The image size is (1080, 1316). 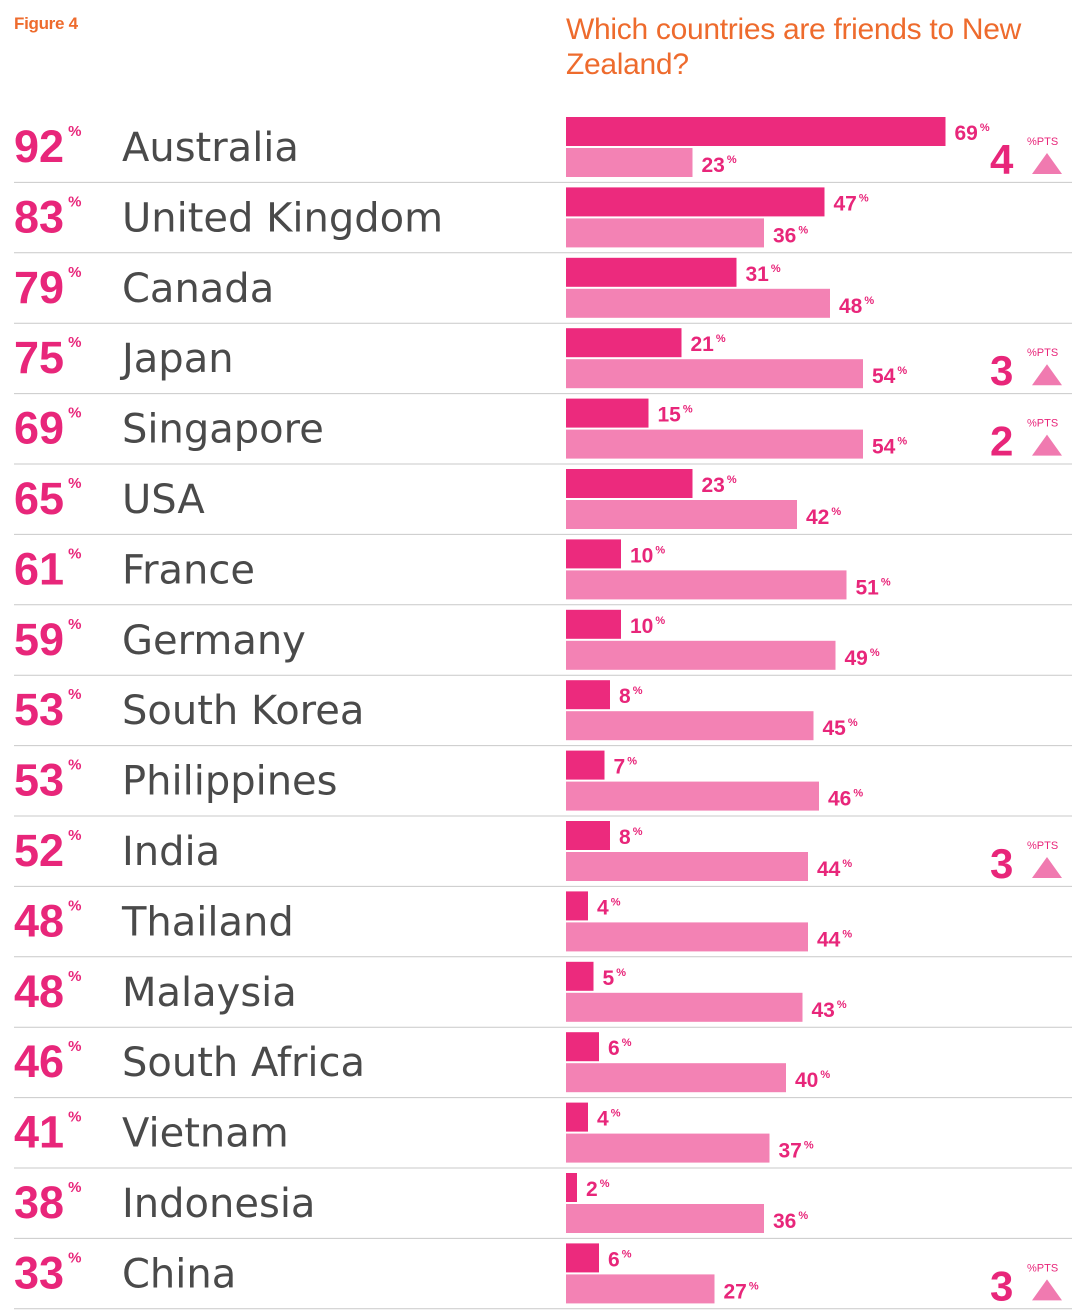 What do you see at coordinates (862, 658) in the screenshot?
I see `value-label-light-germany: 49%` at bounding box center [862, 658].